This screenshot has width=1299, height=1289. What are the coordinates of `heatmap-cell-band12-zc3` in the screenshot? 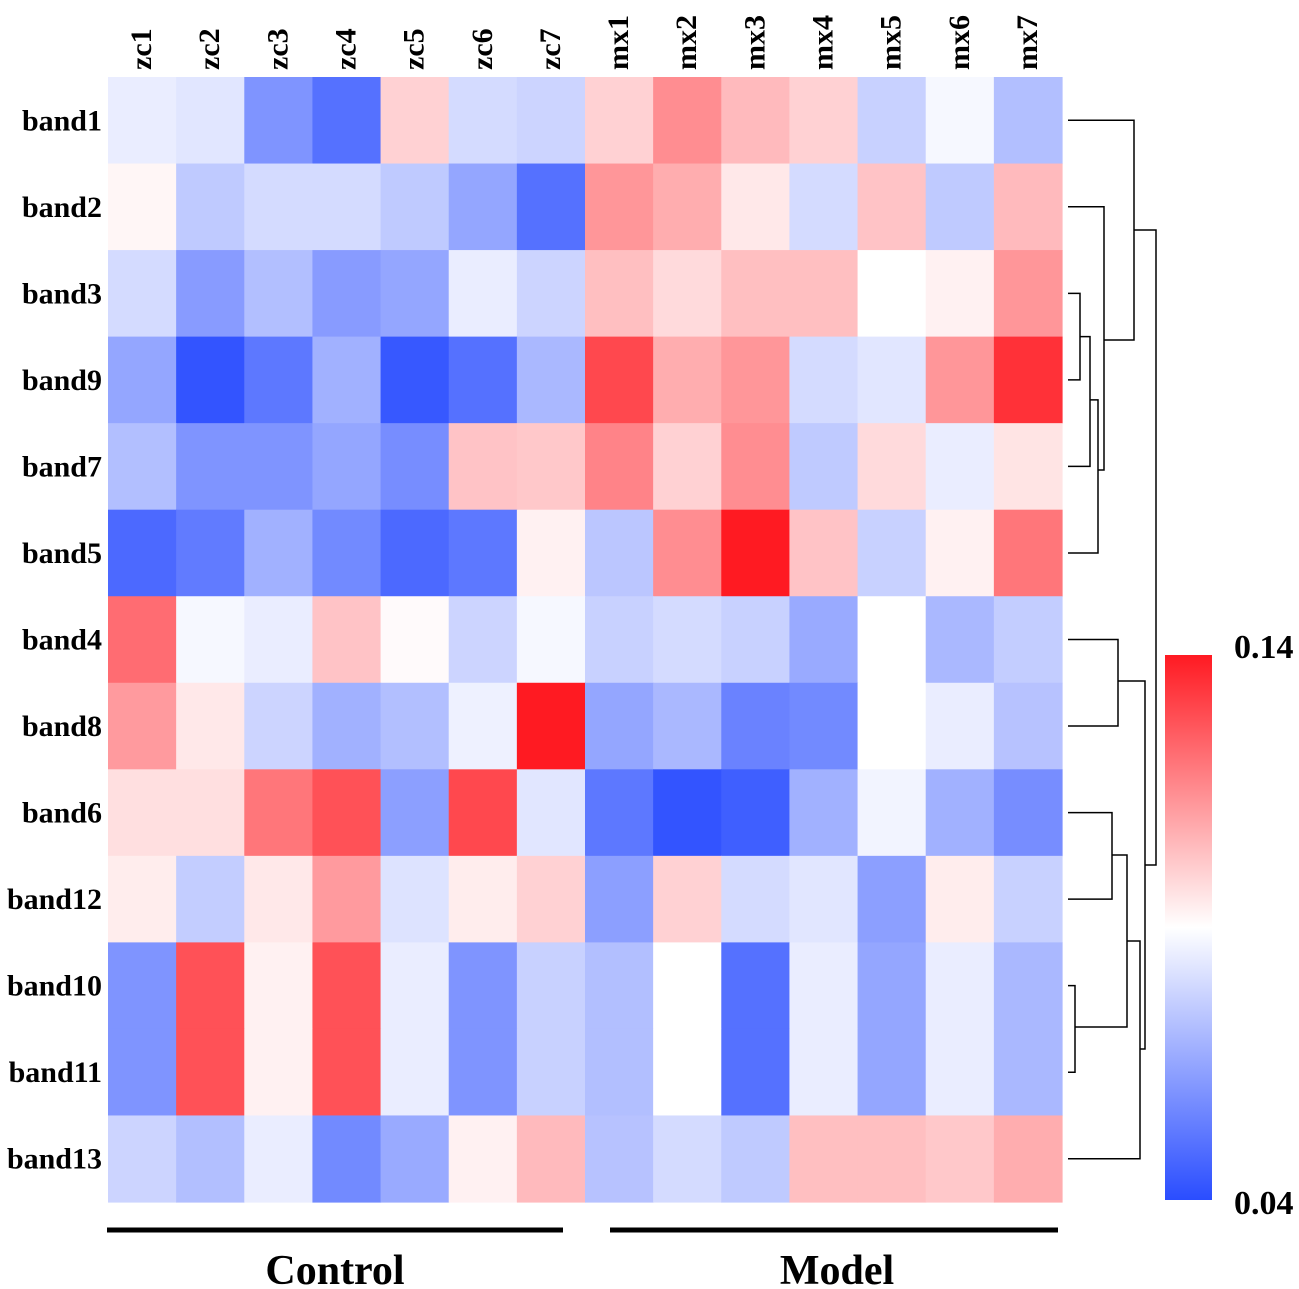 It's located at (279, 899).